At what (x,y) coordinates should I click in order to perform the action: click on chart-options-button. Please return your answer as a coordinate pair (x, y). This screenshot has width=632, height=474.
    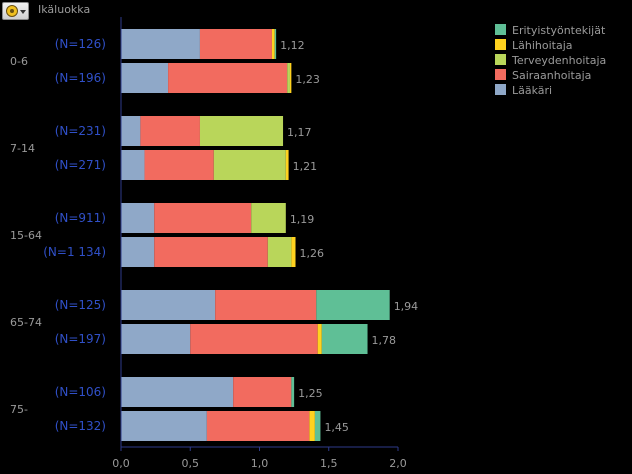
    Looking at the image, I should click on (15, 11).